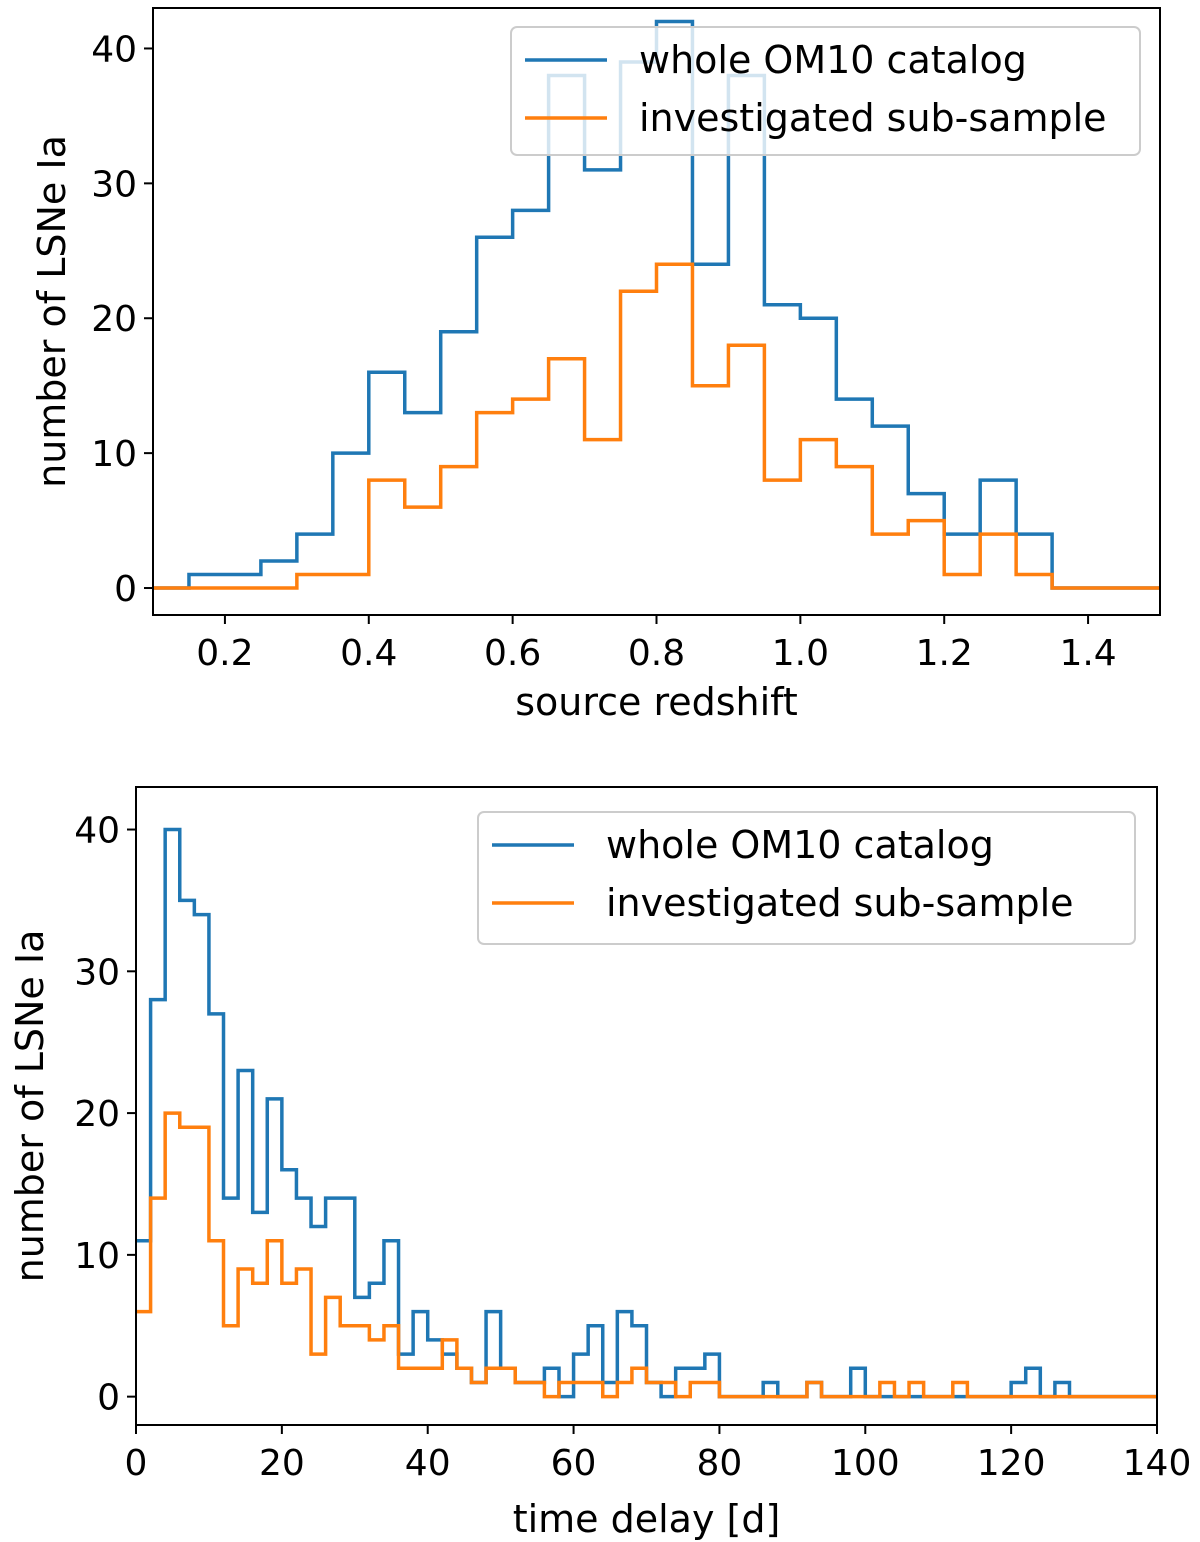 The width and height of the screenshot is (1200, 1542). I want to click on x-tick-label: 120, so click(1011, 1463).